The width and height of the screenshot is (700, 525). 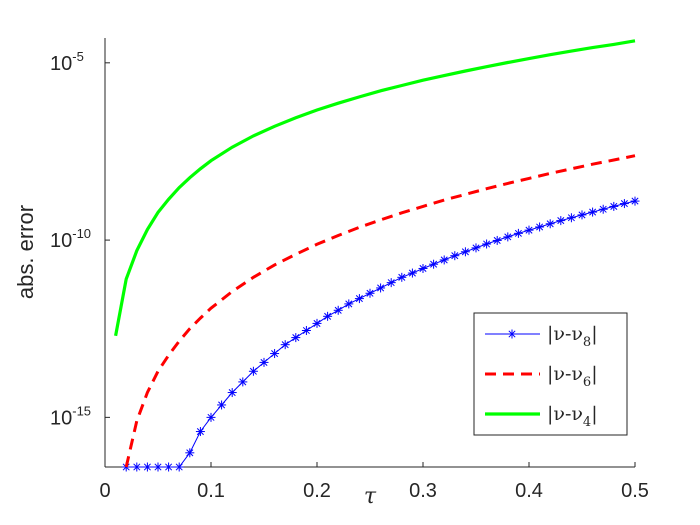 What do you see at coordinates (423, 491) in the screenshot?
I see `x-tick-label: 0.3` at bounding box center [423, 491].